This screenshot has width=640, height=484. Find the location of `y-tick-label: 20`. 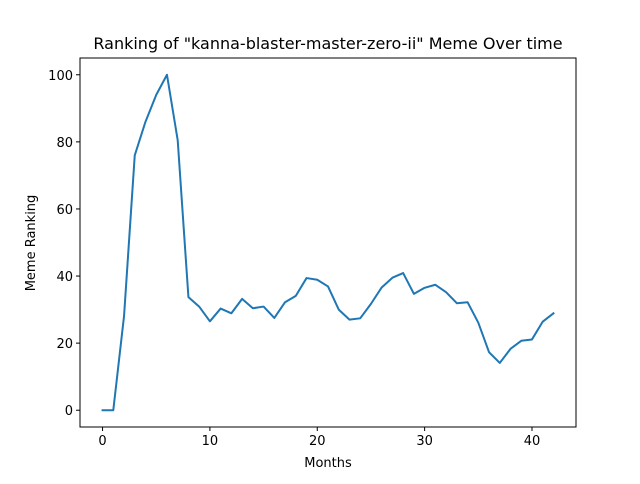

y-tick-label: 20 is located at coordinates (64, 344).